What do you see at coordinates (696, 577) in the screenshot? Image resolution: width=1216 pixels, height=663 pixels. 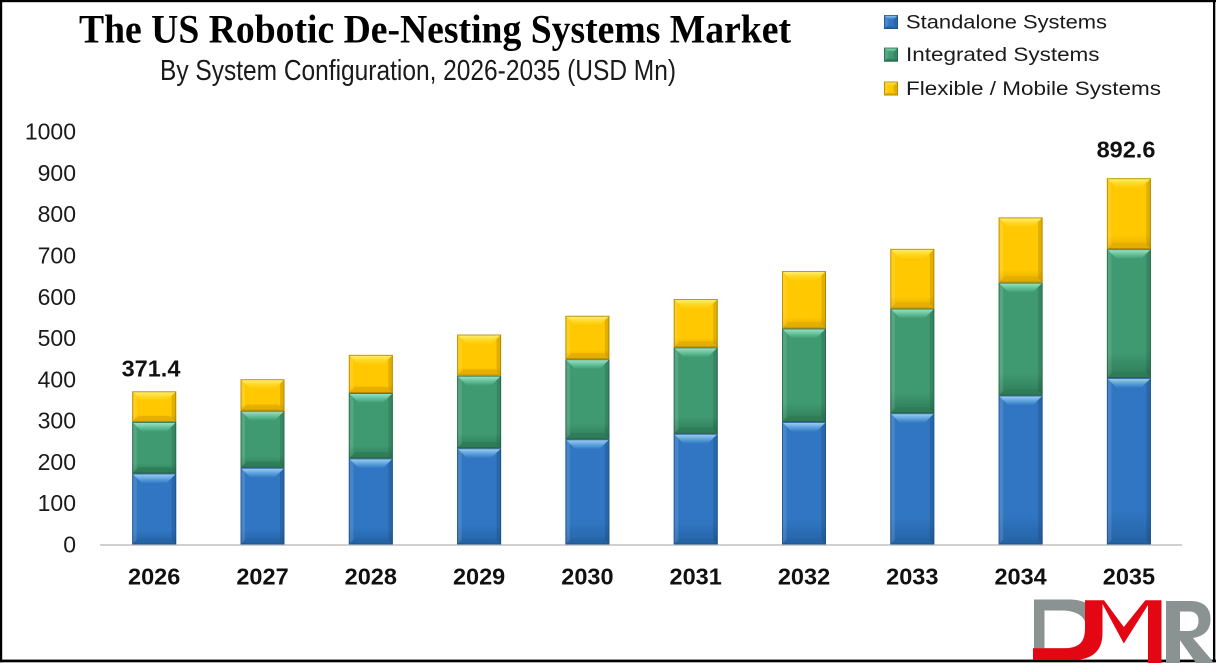 I see `svg-text: 2031` at bounding box center [696, 577].